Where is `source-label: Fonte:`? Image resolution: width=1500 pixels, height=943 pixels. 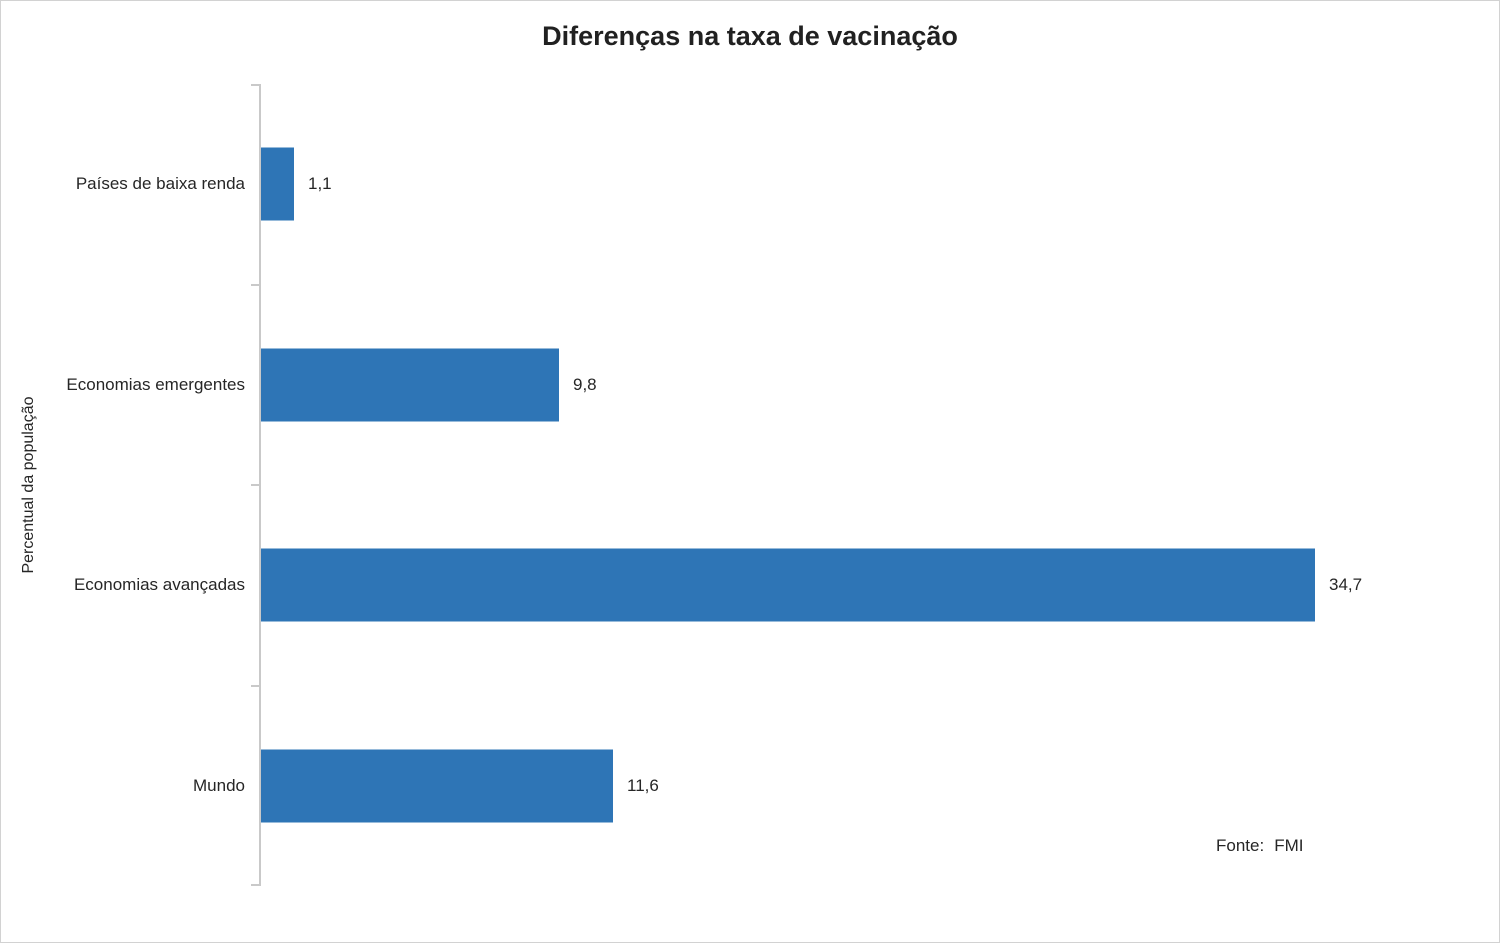 source-label: Fonte: is located at coordinates (1240, 845).